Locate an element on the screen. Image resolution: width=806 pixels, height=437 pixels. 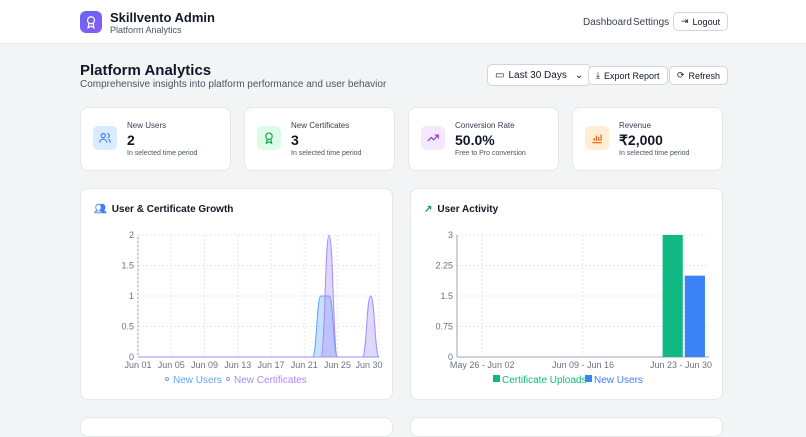
date-range-value: Last 30 Days is located at coordinates (537, 75).